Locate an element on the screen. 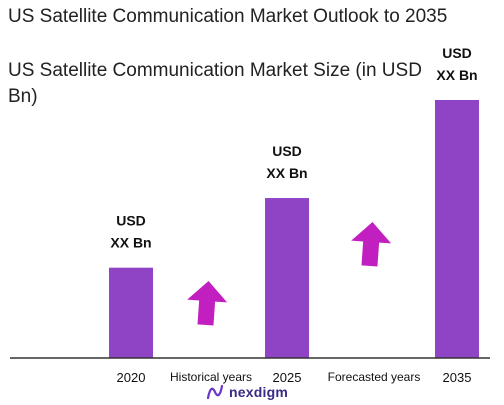 This screenshot has width=504, height=405. forecast-growth-arrow-icon is located at coordinates (371, 244).